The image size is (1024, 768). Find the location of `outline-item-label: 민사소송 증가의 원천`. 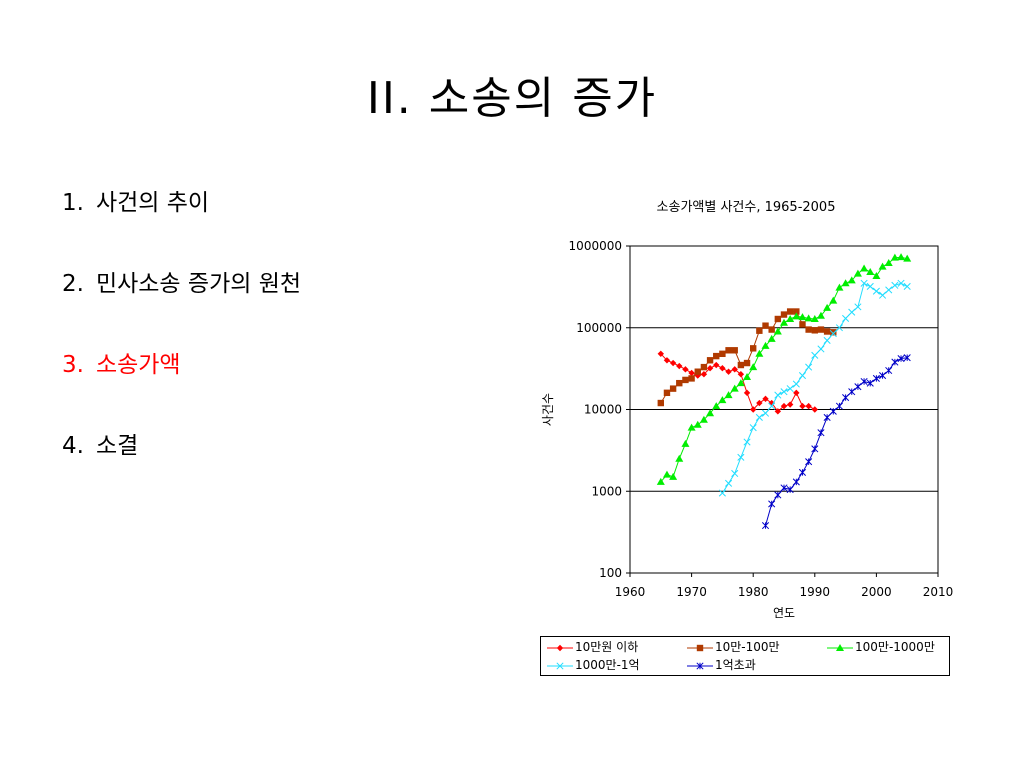

outline-item-label: 민사소송 증가의 원천 is located at coordinates (198, 284).